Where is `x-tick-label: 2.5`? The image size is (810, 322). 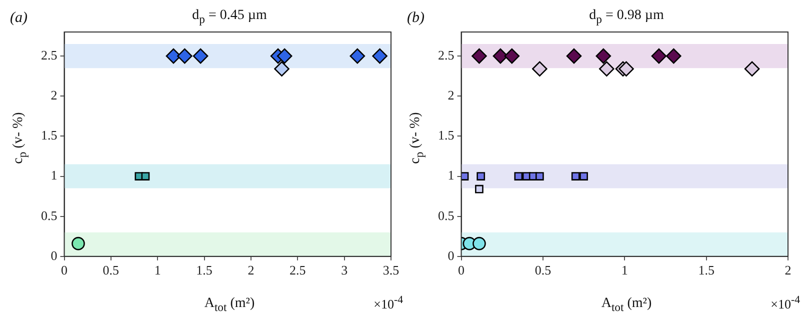
x-tick-label: 2.5 is located at coordinates (298, 270).